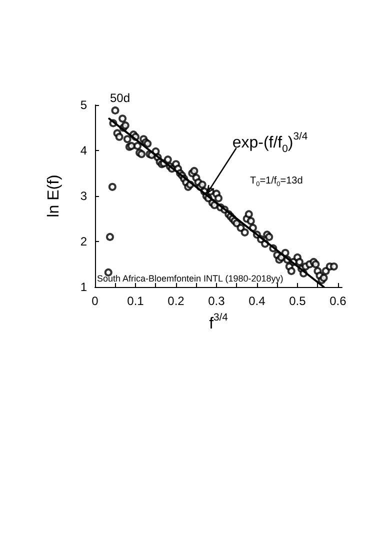 The width and height of the screenshot is (374, 536). Describe the element at coordinates (120, 98) in the screenshot. I see `text: 50d` at that location.